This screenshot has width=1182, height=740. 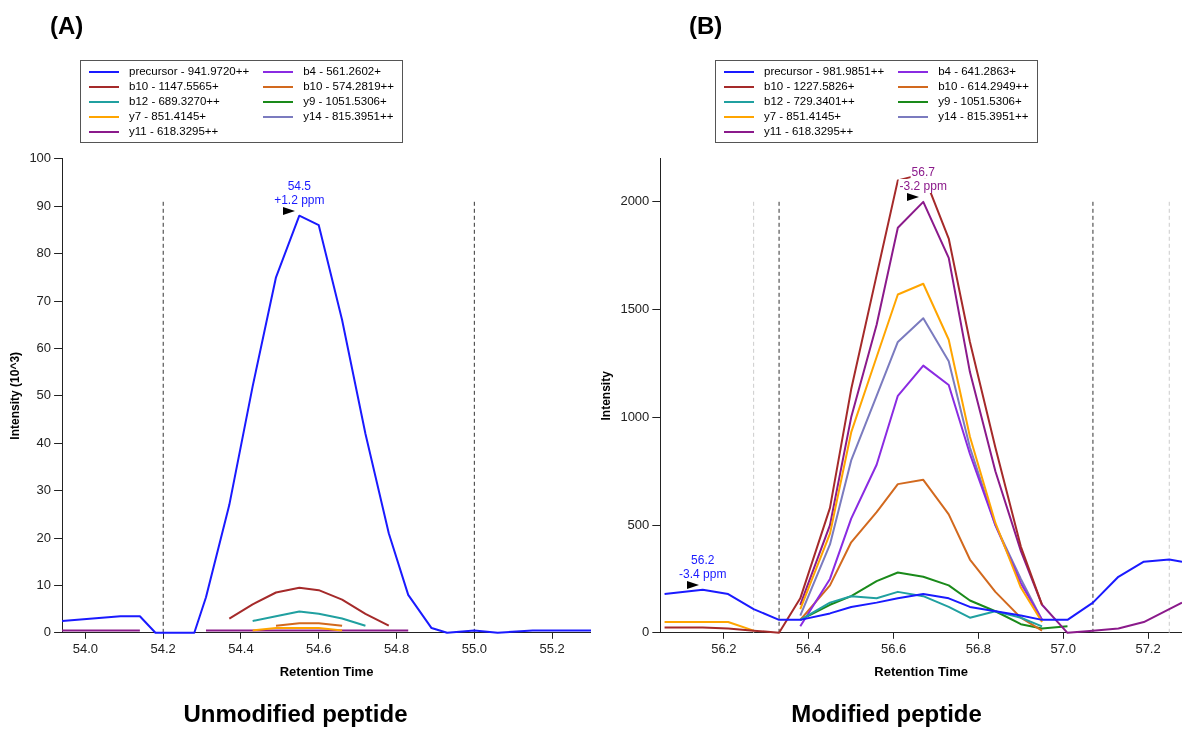 I want to click on x-tick-label: 55.0, so click(x=474, y=649).